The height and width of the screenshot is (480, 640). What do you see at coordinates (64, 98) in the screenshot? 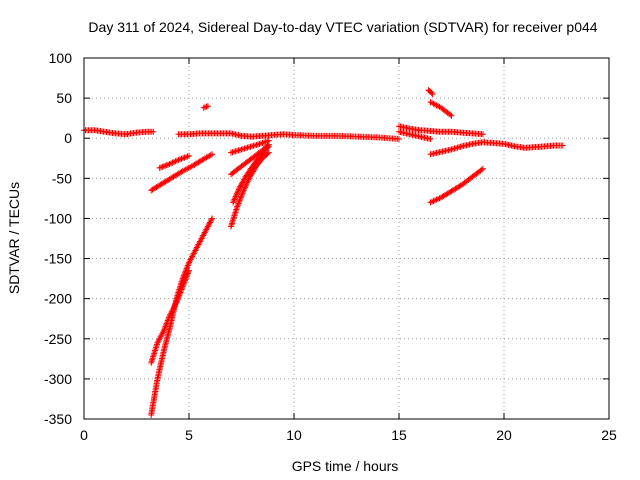
I see `y-tick-label: 50` at bounding box center [64, 98].